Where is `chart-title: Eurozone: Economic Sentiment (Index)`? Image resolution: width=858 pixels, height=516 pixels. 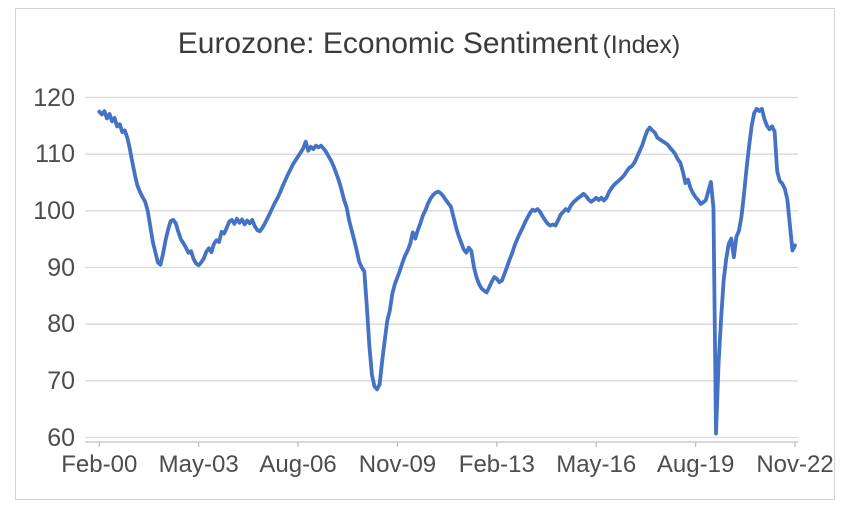
chart-title: Eurozone: Economic Sentiment (Index) is located at coordinates (429, 44).